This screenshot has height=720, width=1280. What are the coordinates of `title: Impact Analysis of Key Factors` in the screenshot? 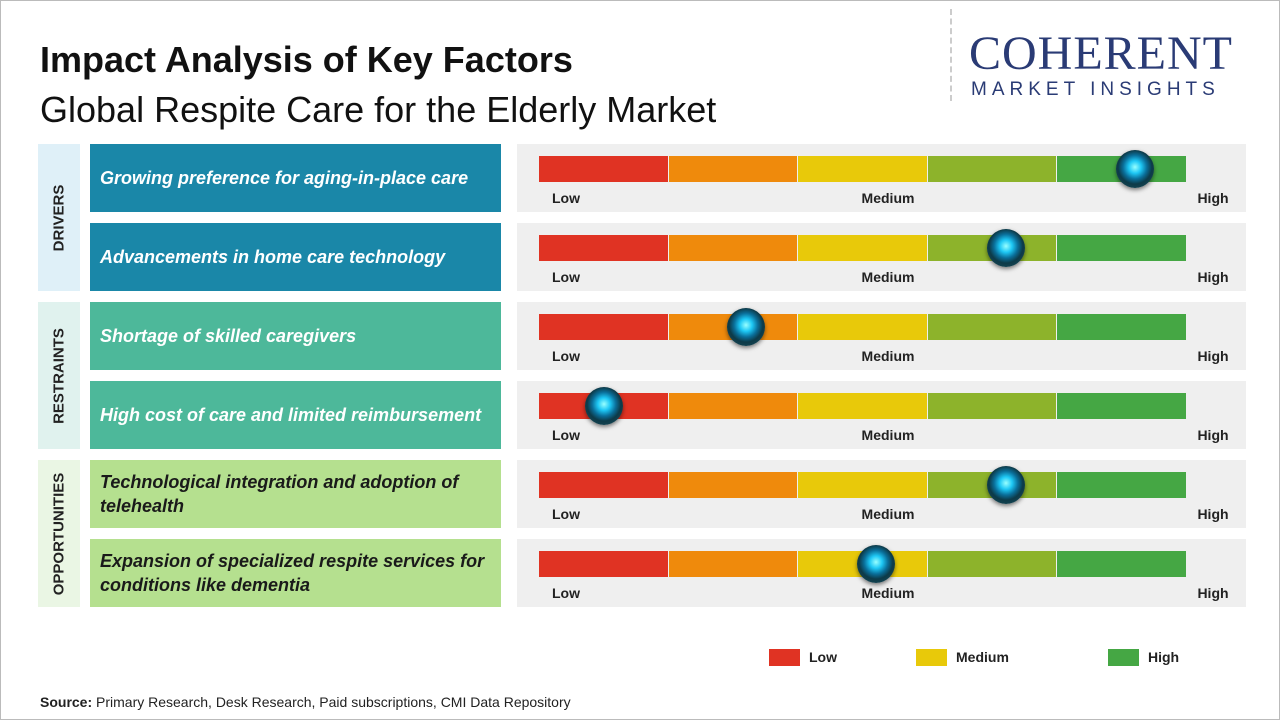 It's located at (306, 59).